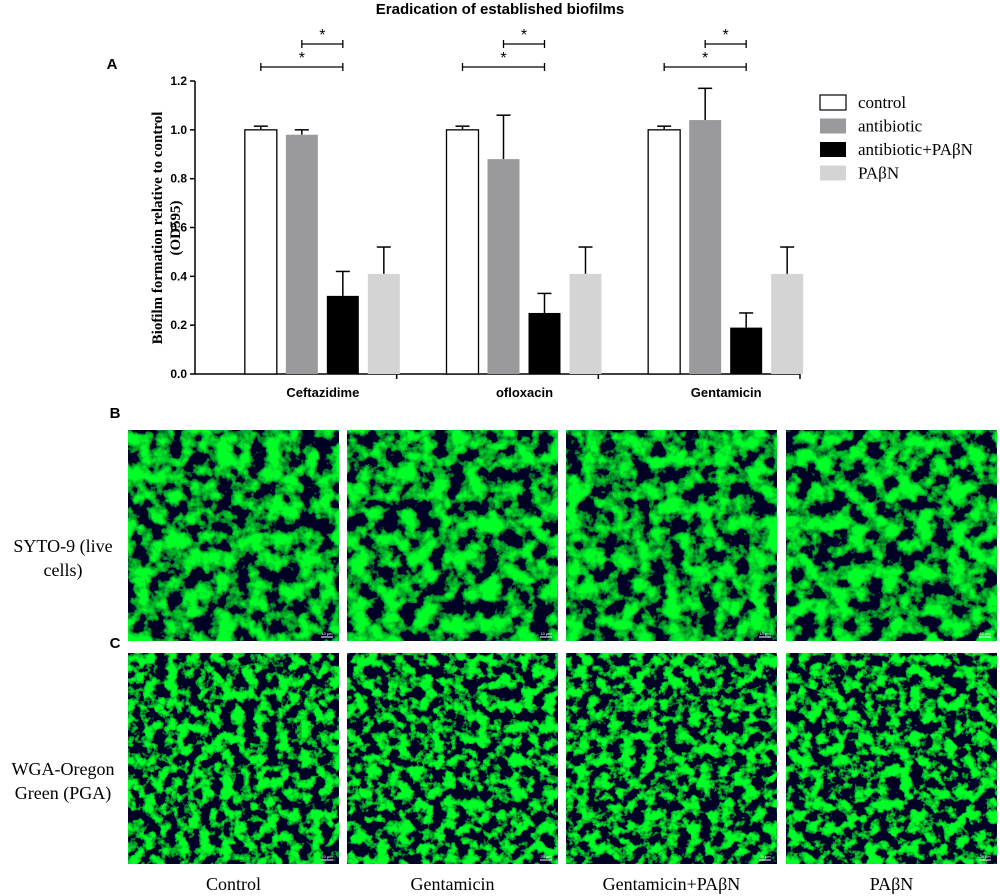  I want to click on y-tick-label: 1.0, so click(178, 130).